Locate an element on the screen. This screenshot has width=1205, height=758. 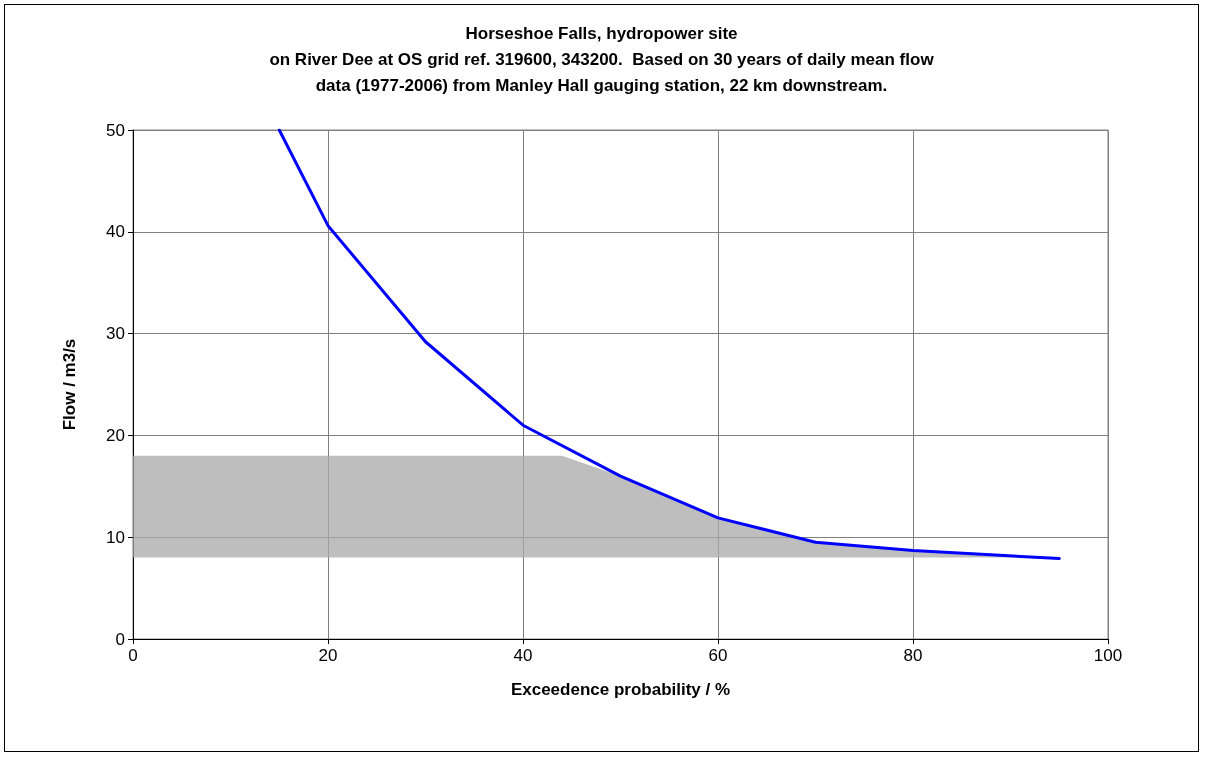
x-axis-title: Exceedence probability / % is located at coordinates (620, 689).